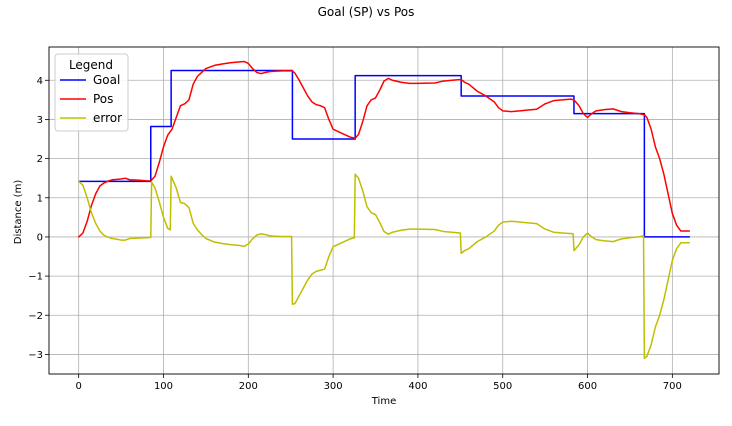  Describe the element at coordinates (106, 80) in the screenshot. I see `legend-label-goal: Goal` at that location.